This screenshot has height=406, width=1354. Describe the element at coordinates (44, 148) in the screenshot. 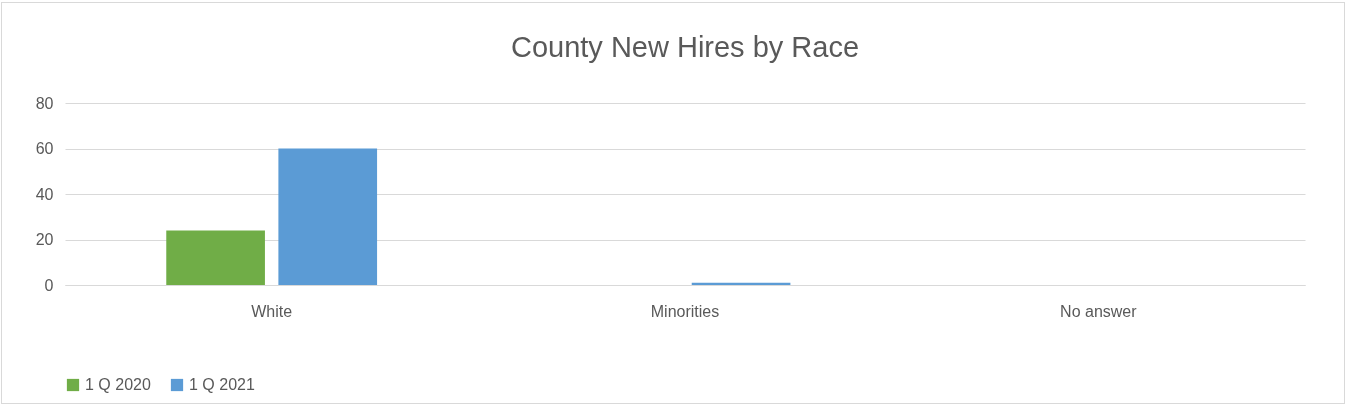

I see `y-tick-label: 60` at that location.